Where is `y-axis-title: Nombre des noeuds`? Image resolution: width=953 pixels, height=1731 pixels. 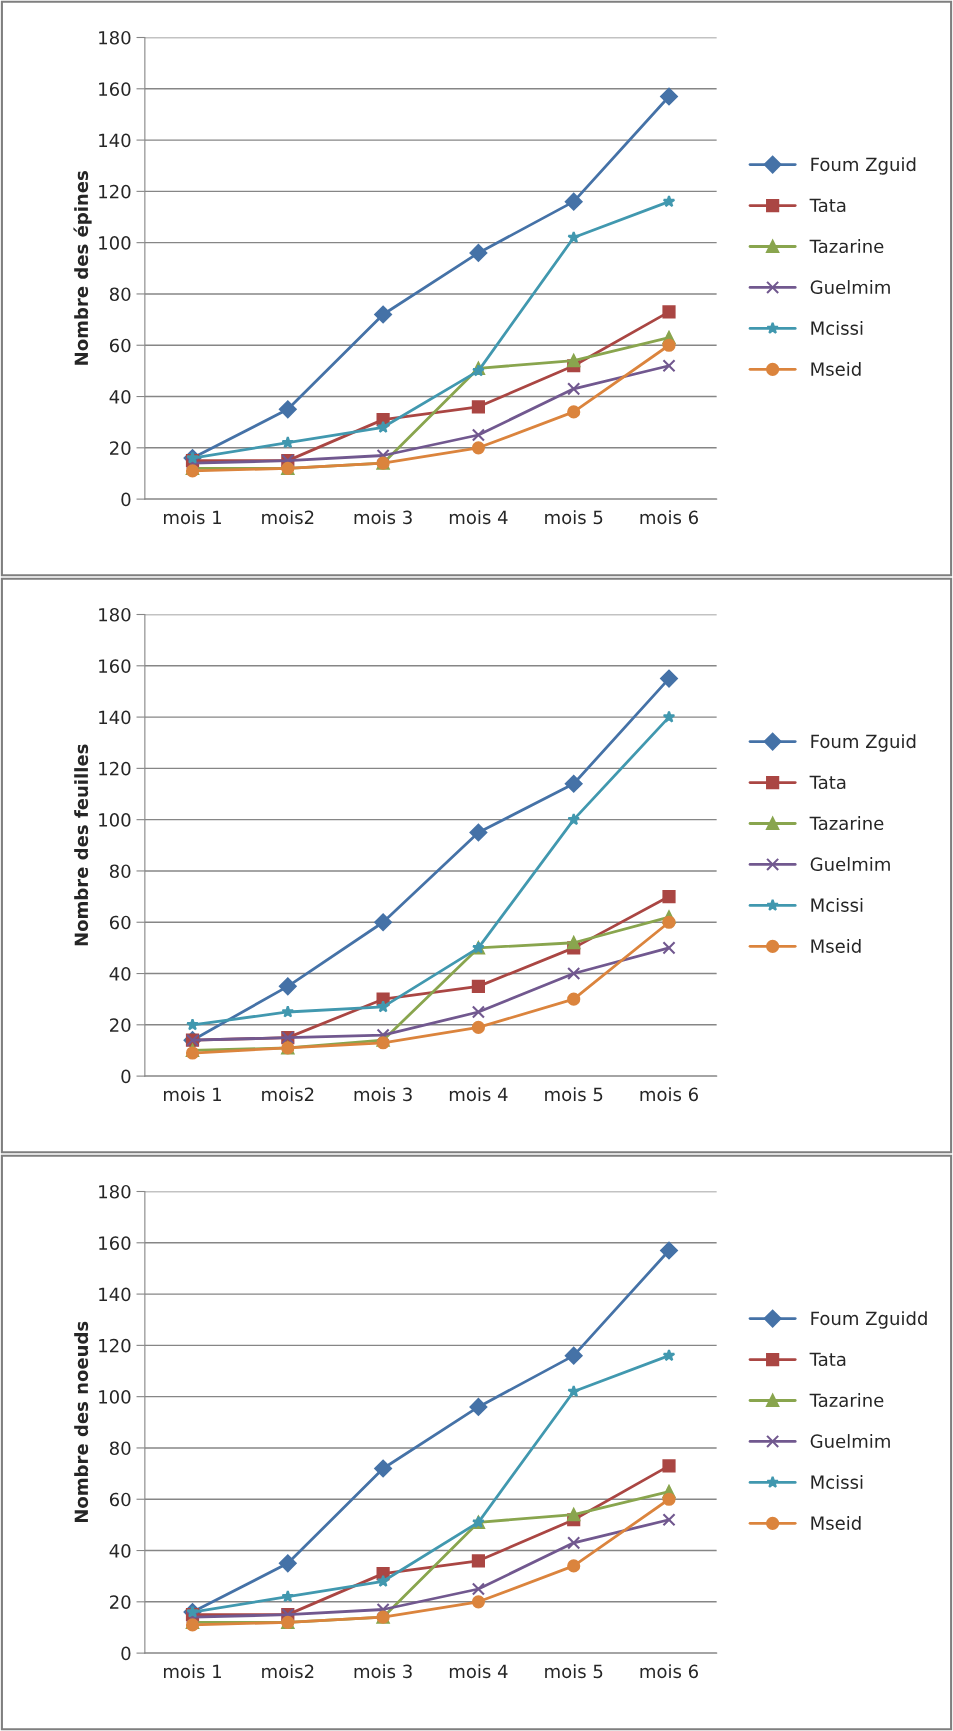 y-axis-title: Nombre des noeuds is located at coordinates (81, 1422).